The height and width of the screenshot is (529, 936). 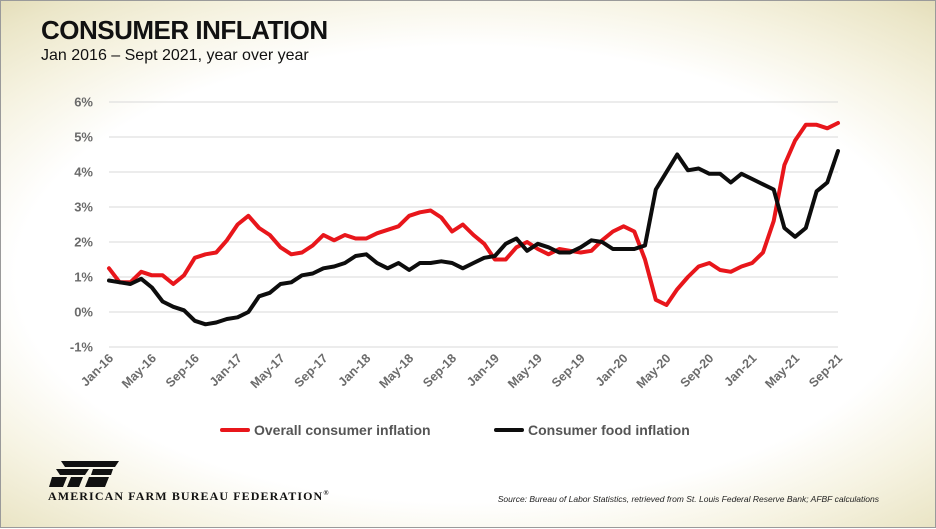 What do you see at coordinates (654, 371) in the screenshot?
I see `x-tick-label: May-20` at bounding box center [654, 371].